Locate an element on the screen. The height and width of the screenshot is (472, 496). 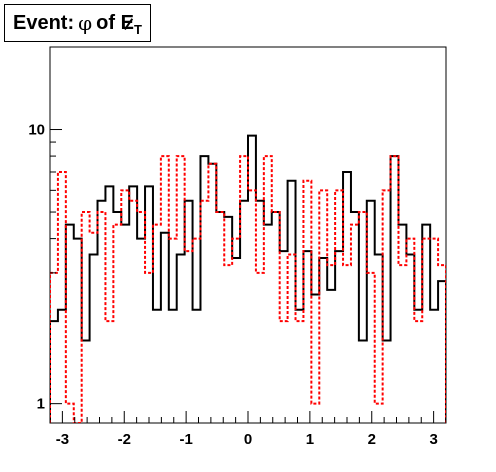
x-tick-label: 3 is located at coordinates (433, 439).